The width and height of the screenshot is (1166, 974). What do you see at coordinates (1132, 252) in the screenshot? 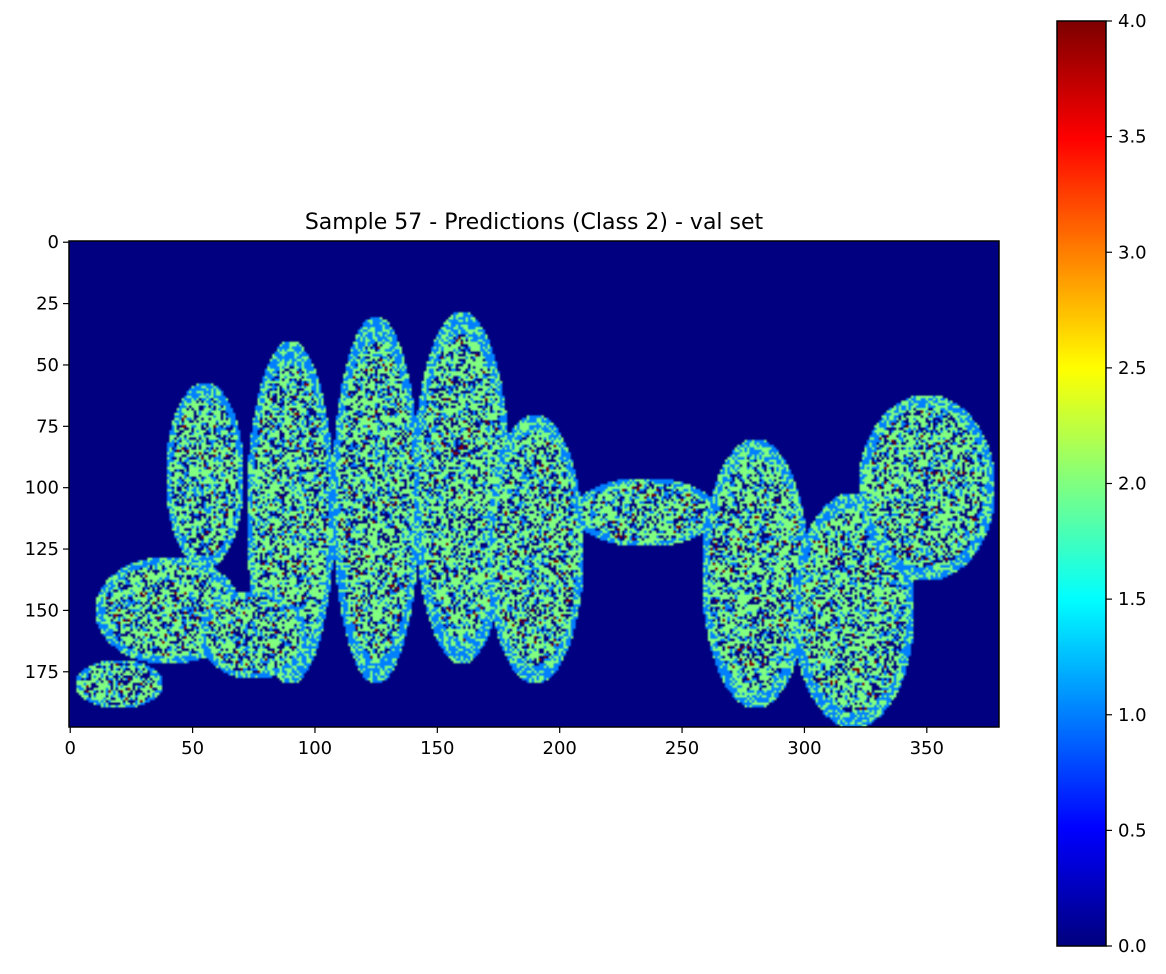
I see `colorbar-tick-label: 3.0` at bounding box center [1132, 252].